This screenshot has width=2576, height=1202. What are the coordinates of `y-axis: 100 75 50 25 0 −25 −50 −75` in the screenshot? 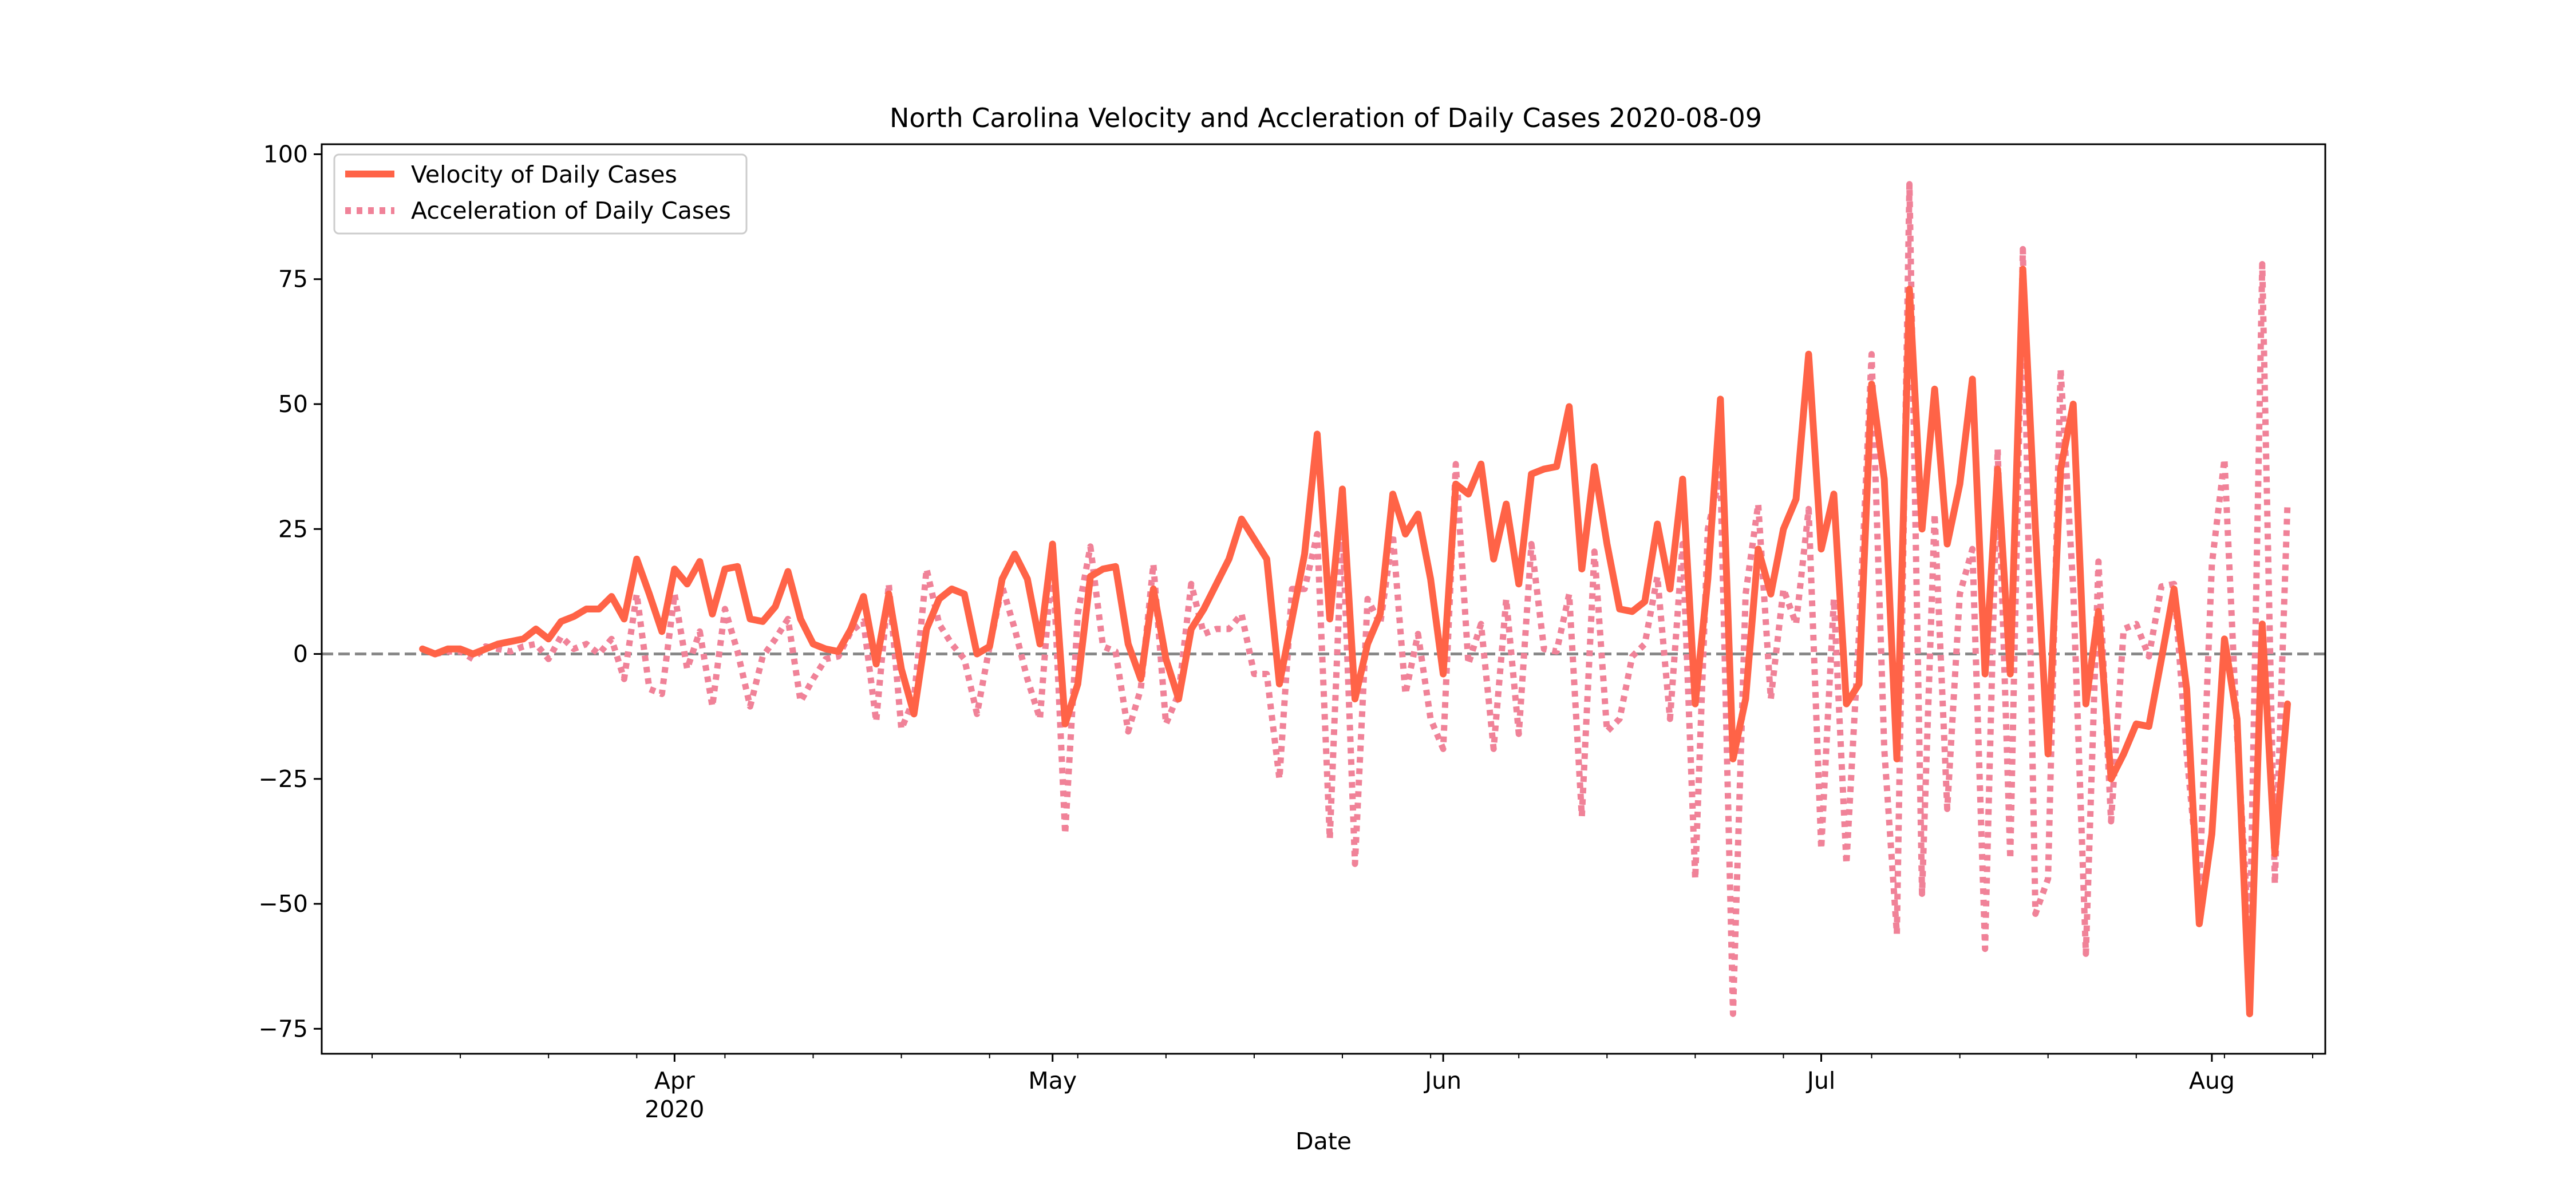 It's located at (290, 591).